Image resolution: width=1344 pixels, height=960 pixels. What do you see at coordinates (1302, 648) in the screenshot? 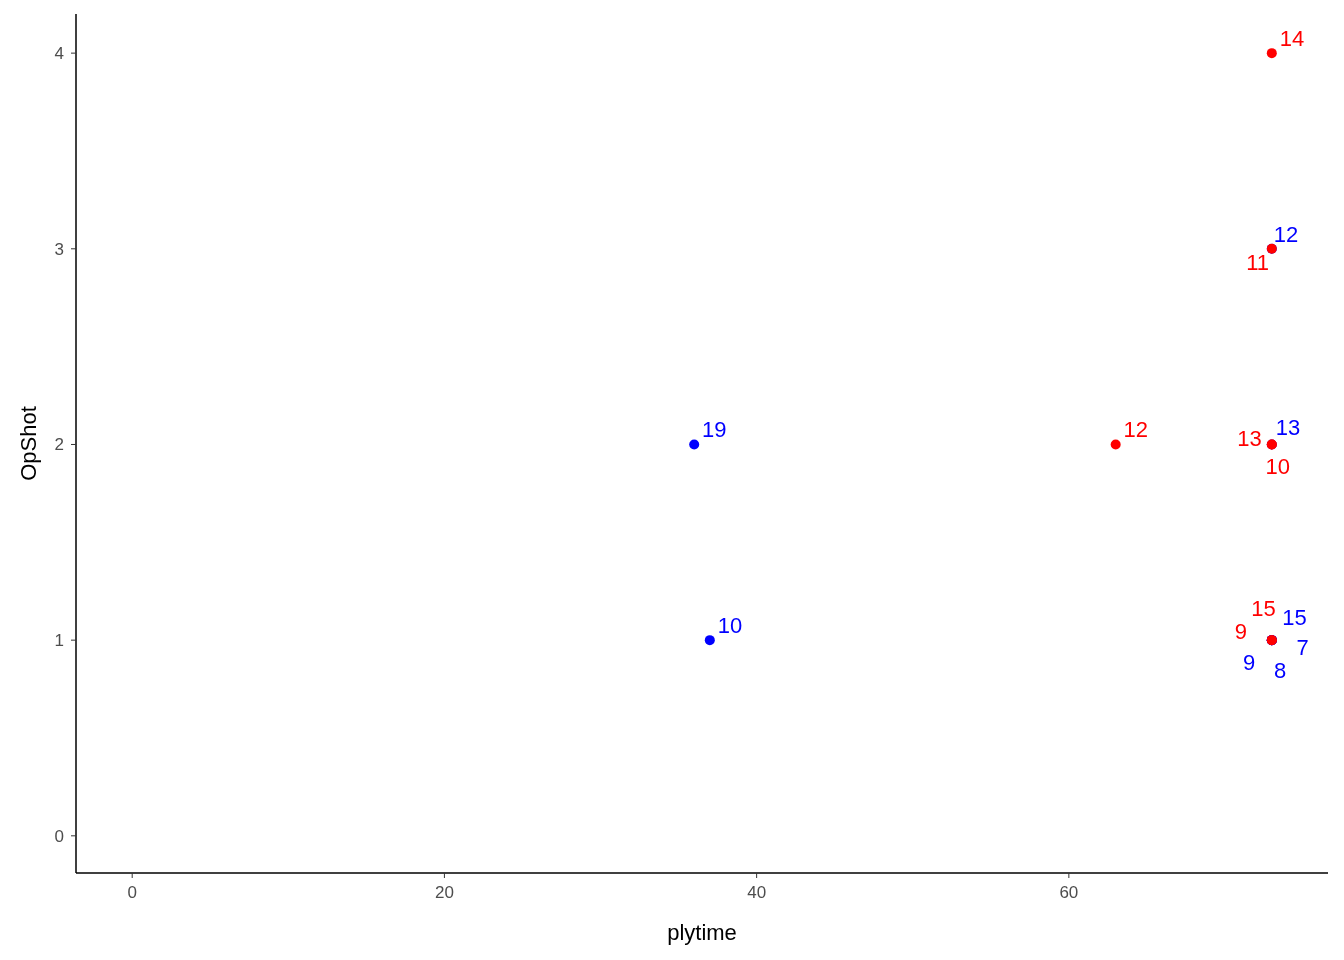
I see `annotation: 7` at bounding box center [1302, 648].